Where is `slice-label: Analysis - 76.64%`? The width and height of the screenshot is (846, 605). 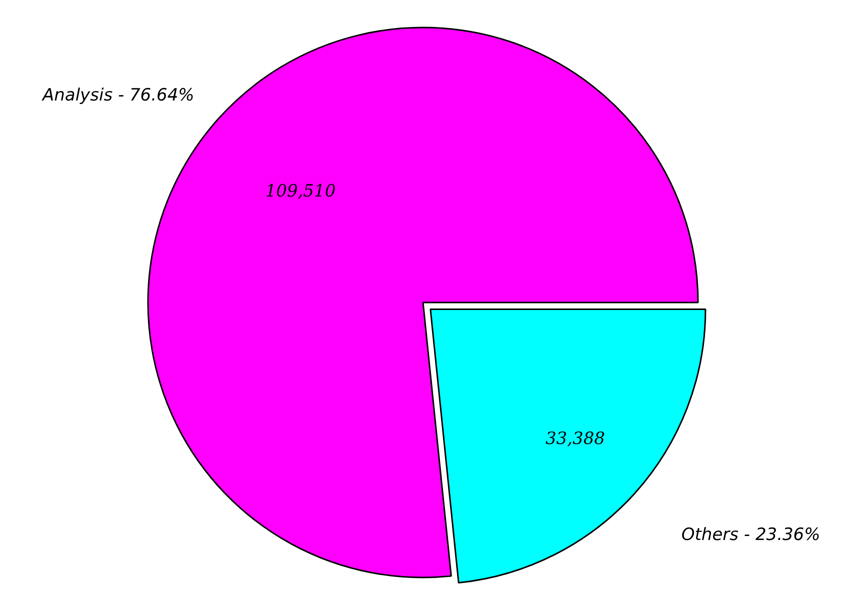
slice-label: Analysis - 76.64% is located at coordinates (118, 96).